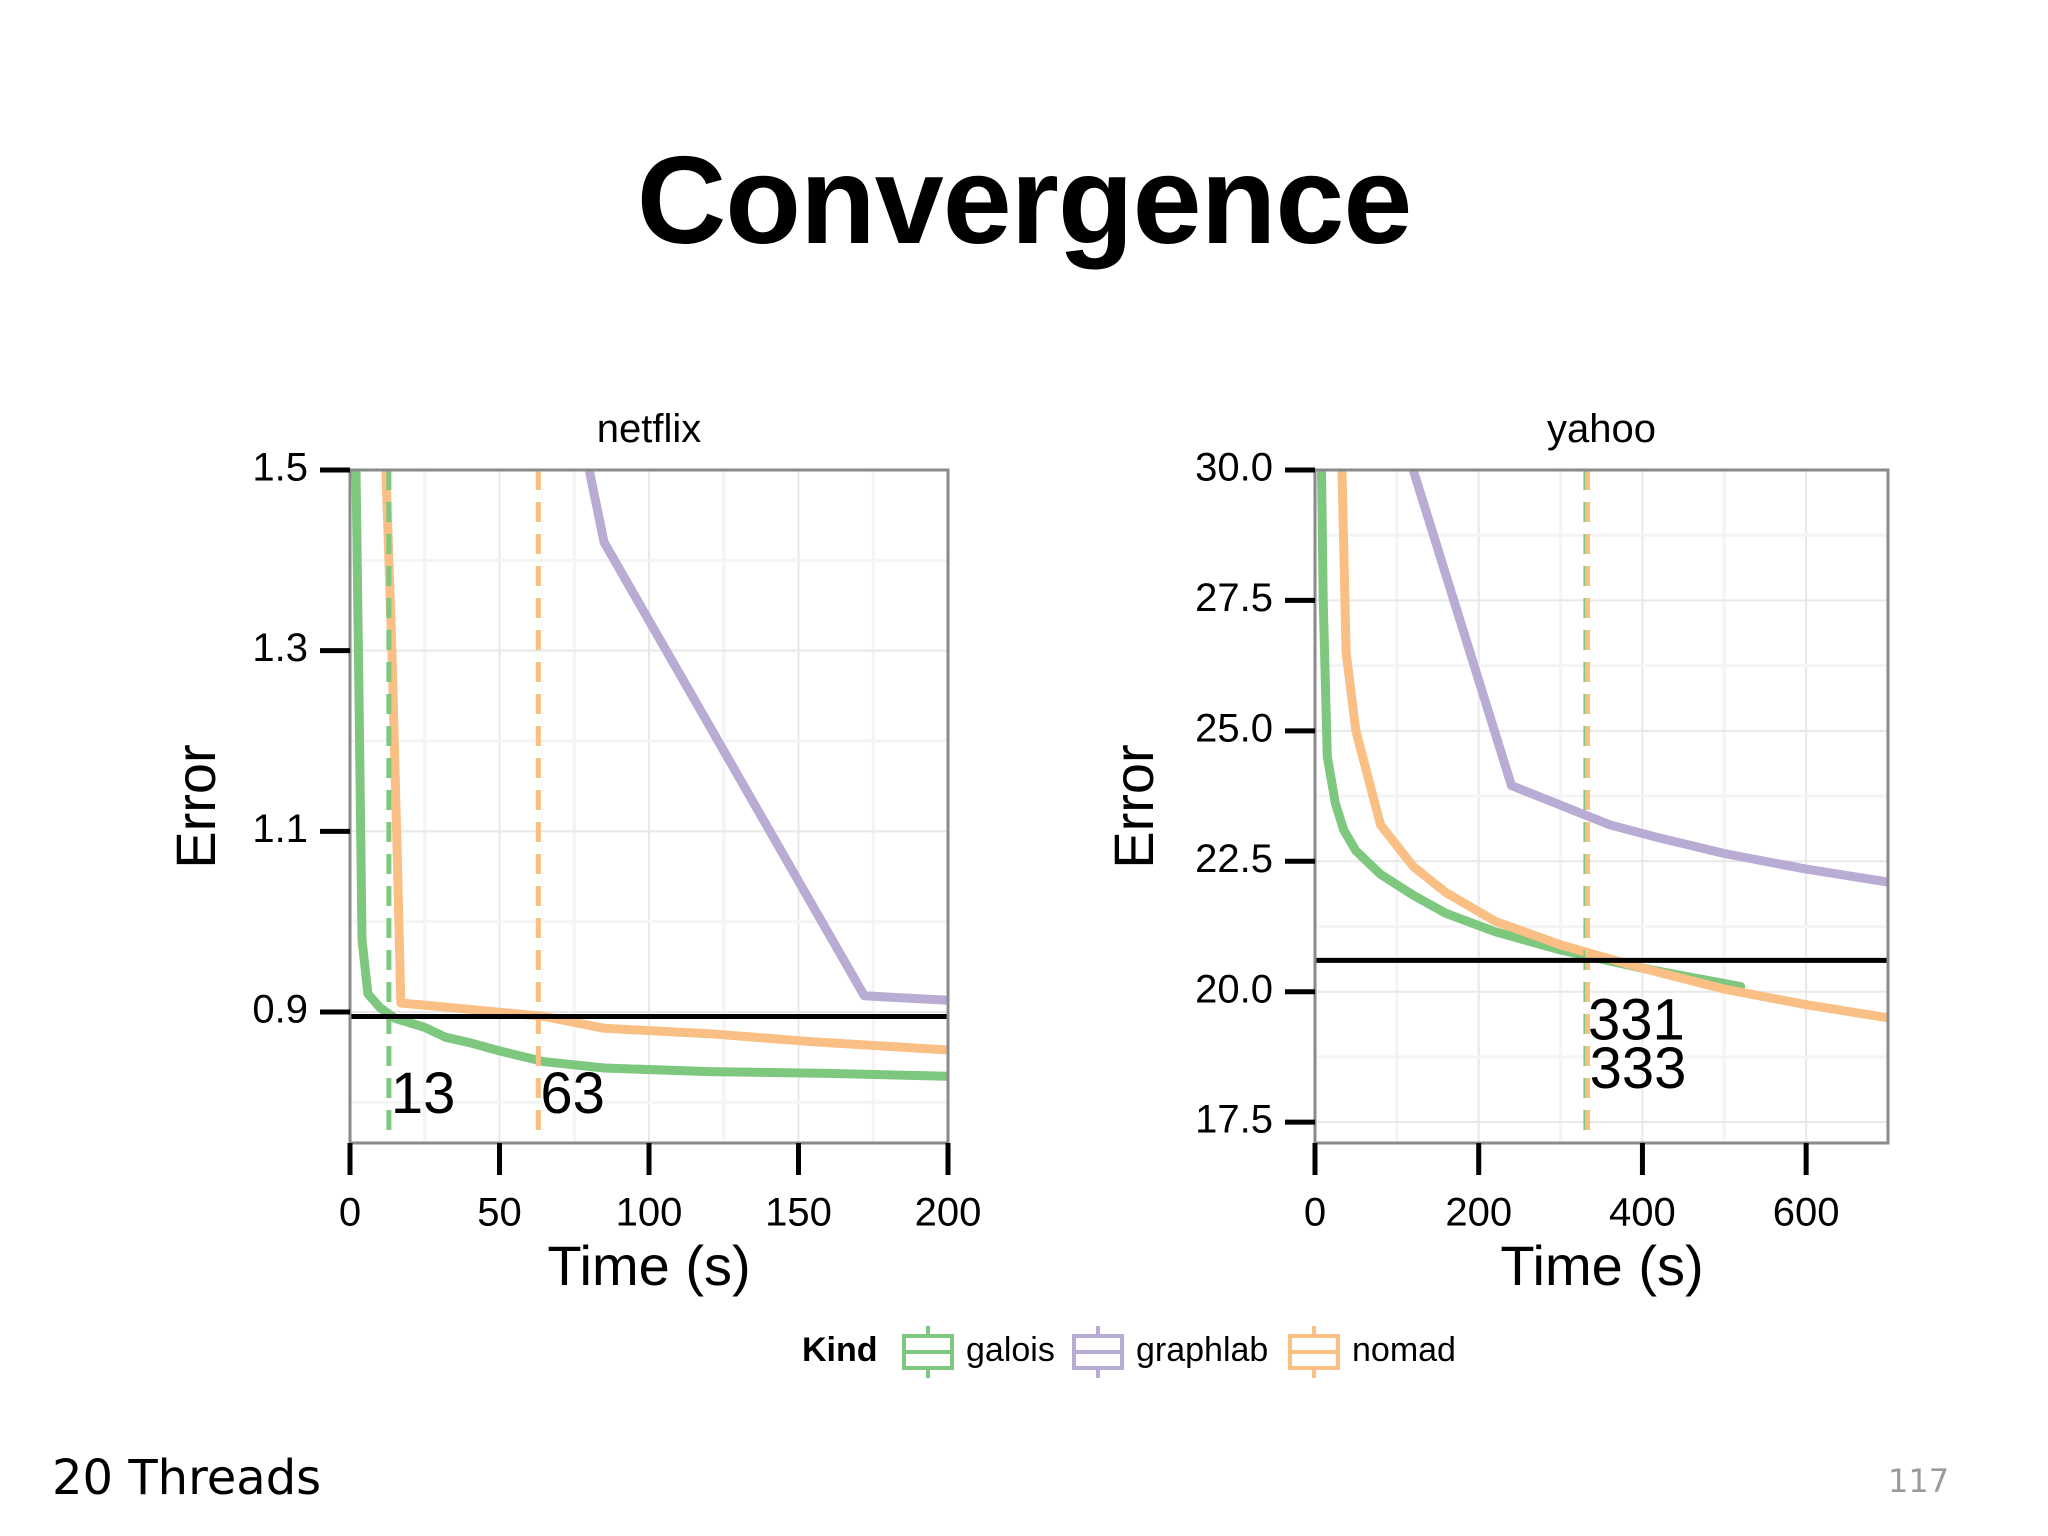 The height and width of the screenshot is (1536, 2048). Describe the element at coordinates (1234, 598) in the screenshot. I see `y-tick-label: 27.5` at that location.